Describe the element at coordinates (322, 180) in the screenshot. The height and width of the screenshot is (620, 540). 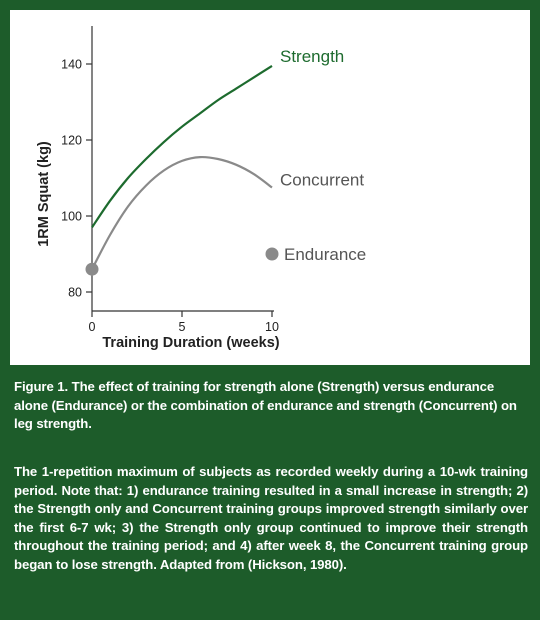
I see `concurrent-label: Concurrent` at that location.